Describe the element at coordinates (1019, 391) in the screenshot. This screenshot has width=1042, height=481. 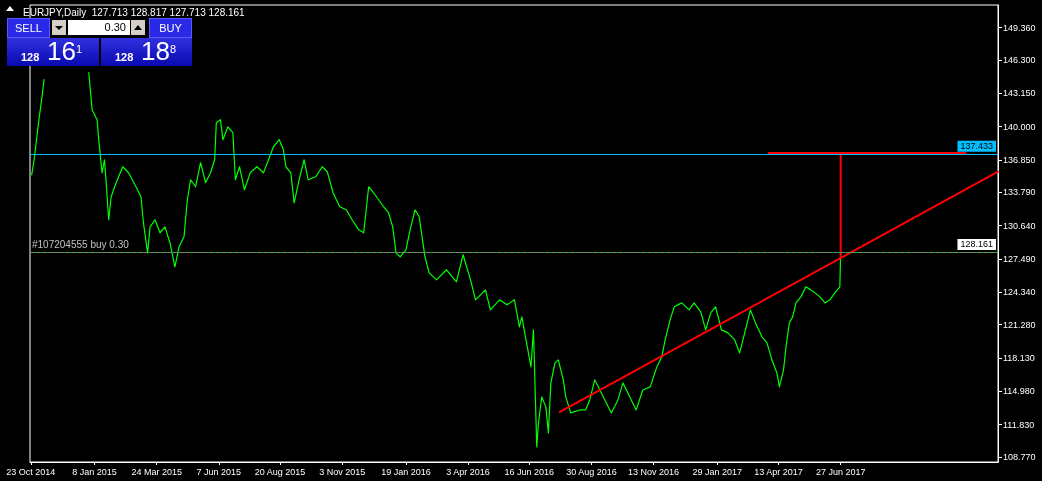
I see `y-tick-label: 114.980` at that location.